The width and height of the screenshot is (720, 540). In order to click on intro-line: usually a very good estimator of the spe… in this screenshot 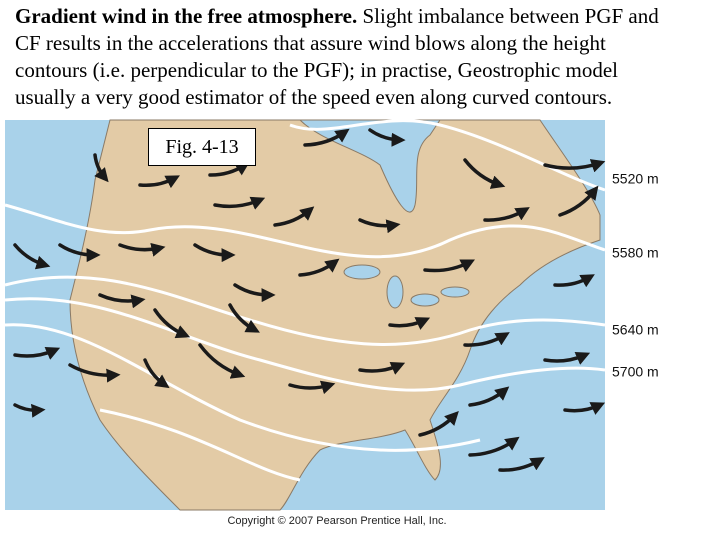, I will do `click(314, 97)`.